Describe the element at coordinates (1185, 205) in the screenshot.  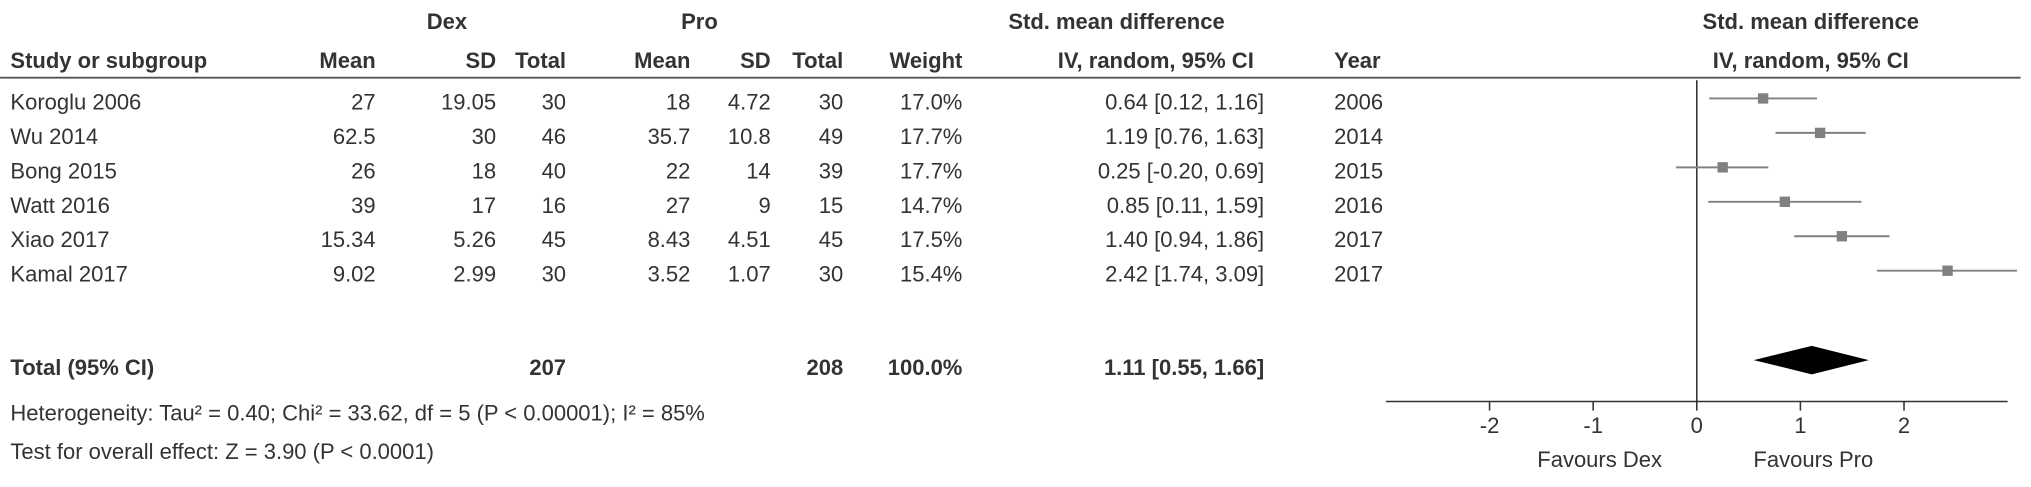
I see `cell: 0.85 [0.11, 1.59]` at that location.